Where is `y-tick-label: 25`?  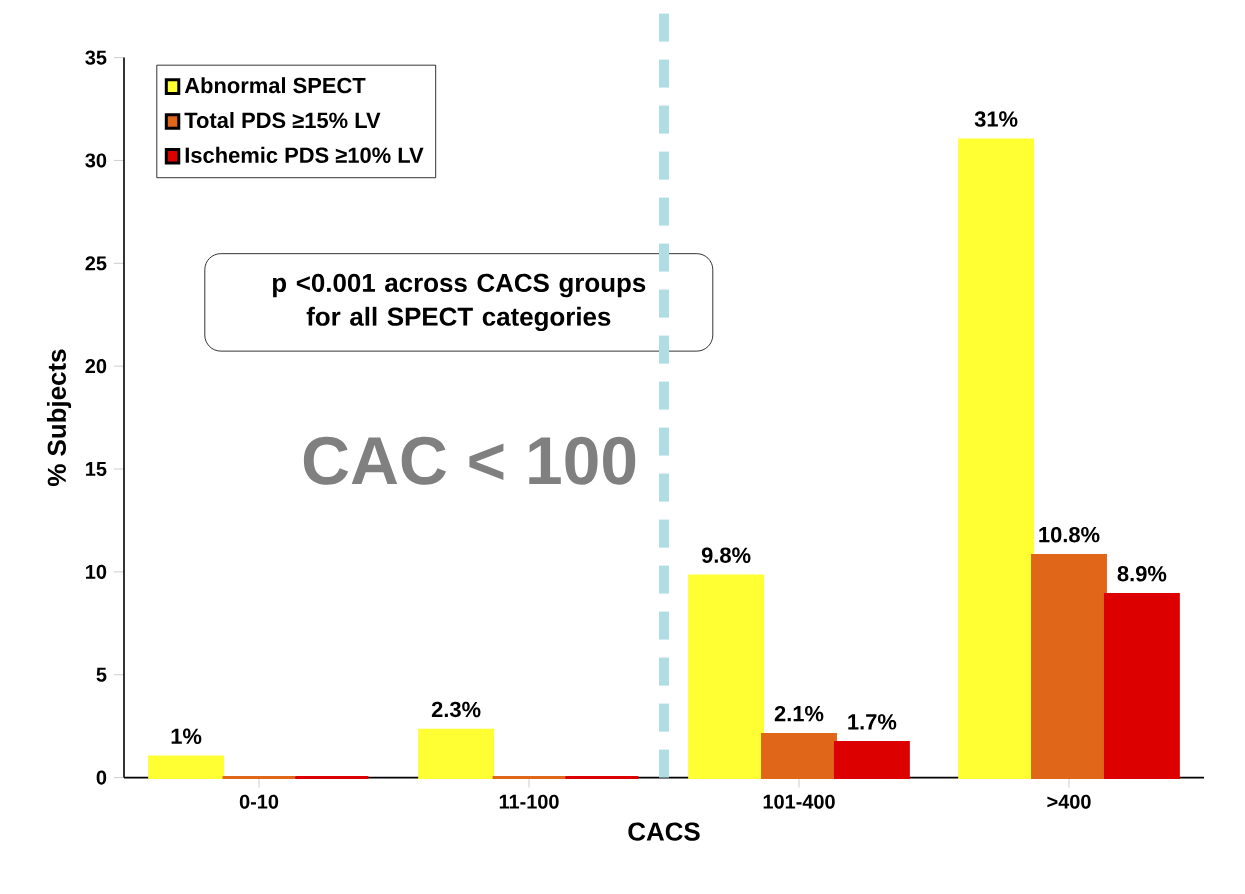
y-tick-label: 25 is located at coordinates (96, 263).